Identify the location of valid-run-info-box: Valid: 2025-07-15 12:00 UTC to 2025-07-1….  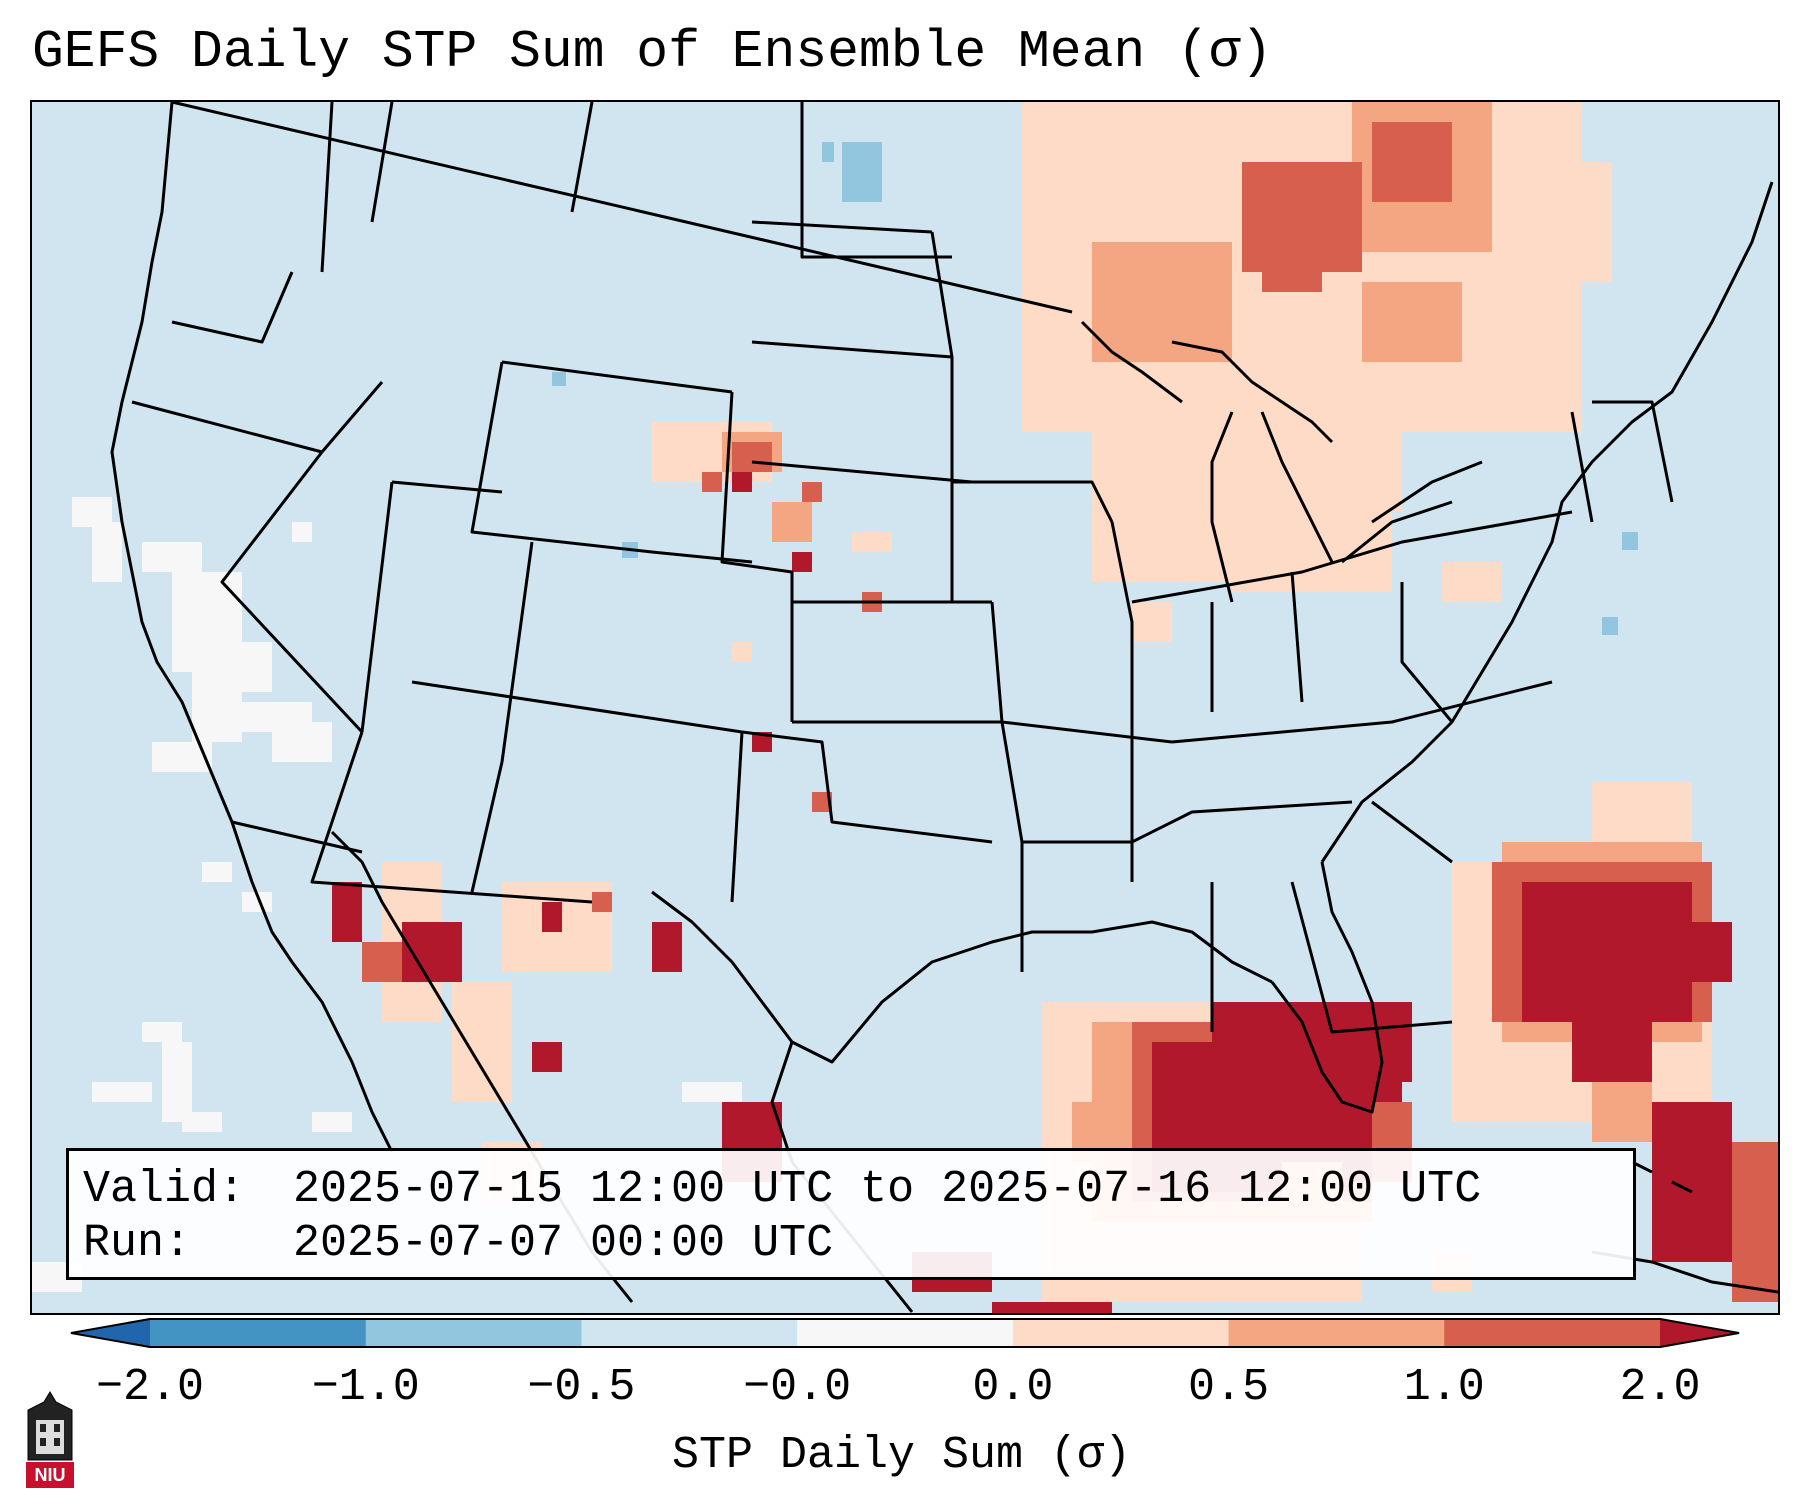
(851, 1214).